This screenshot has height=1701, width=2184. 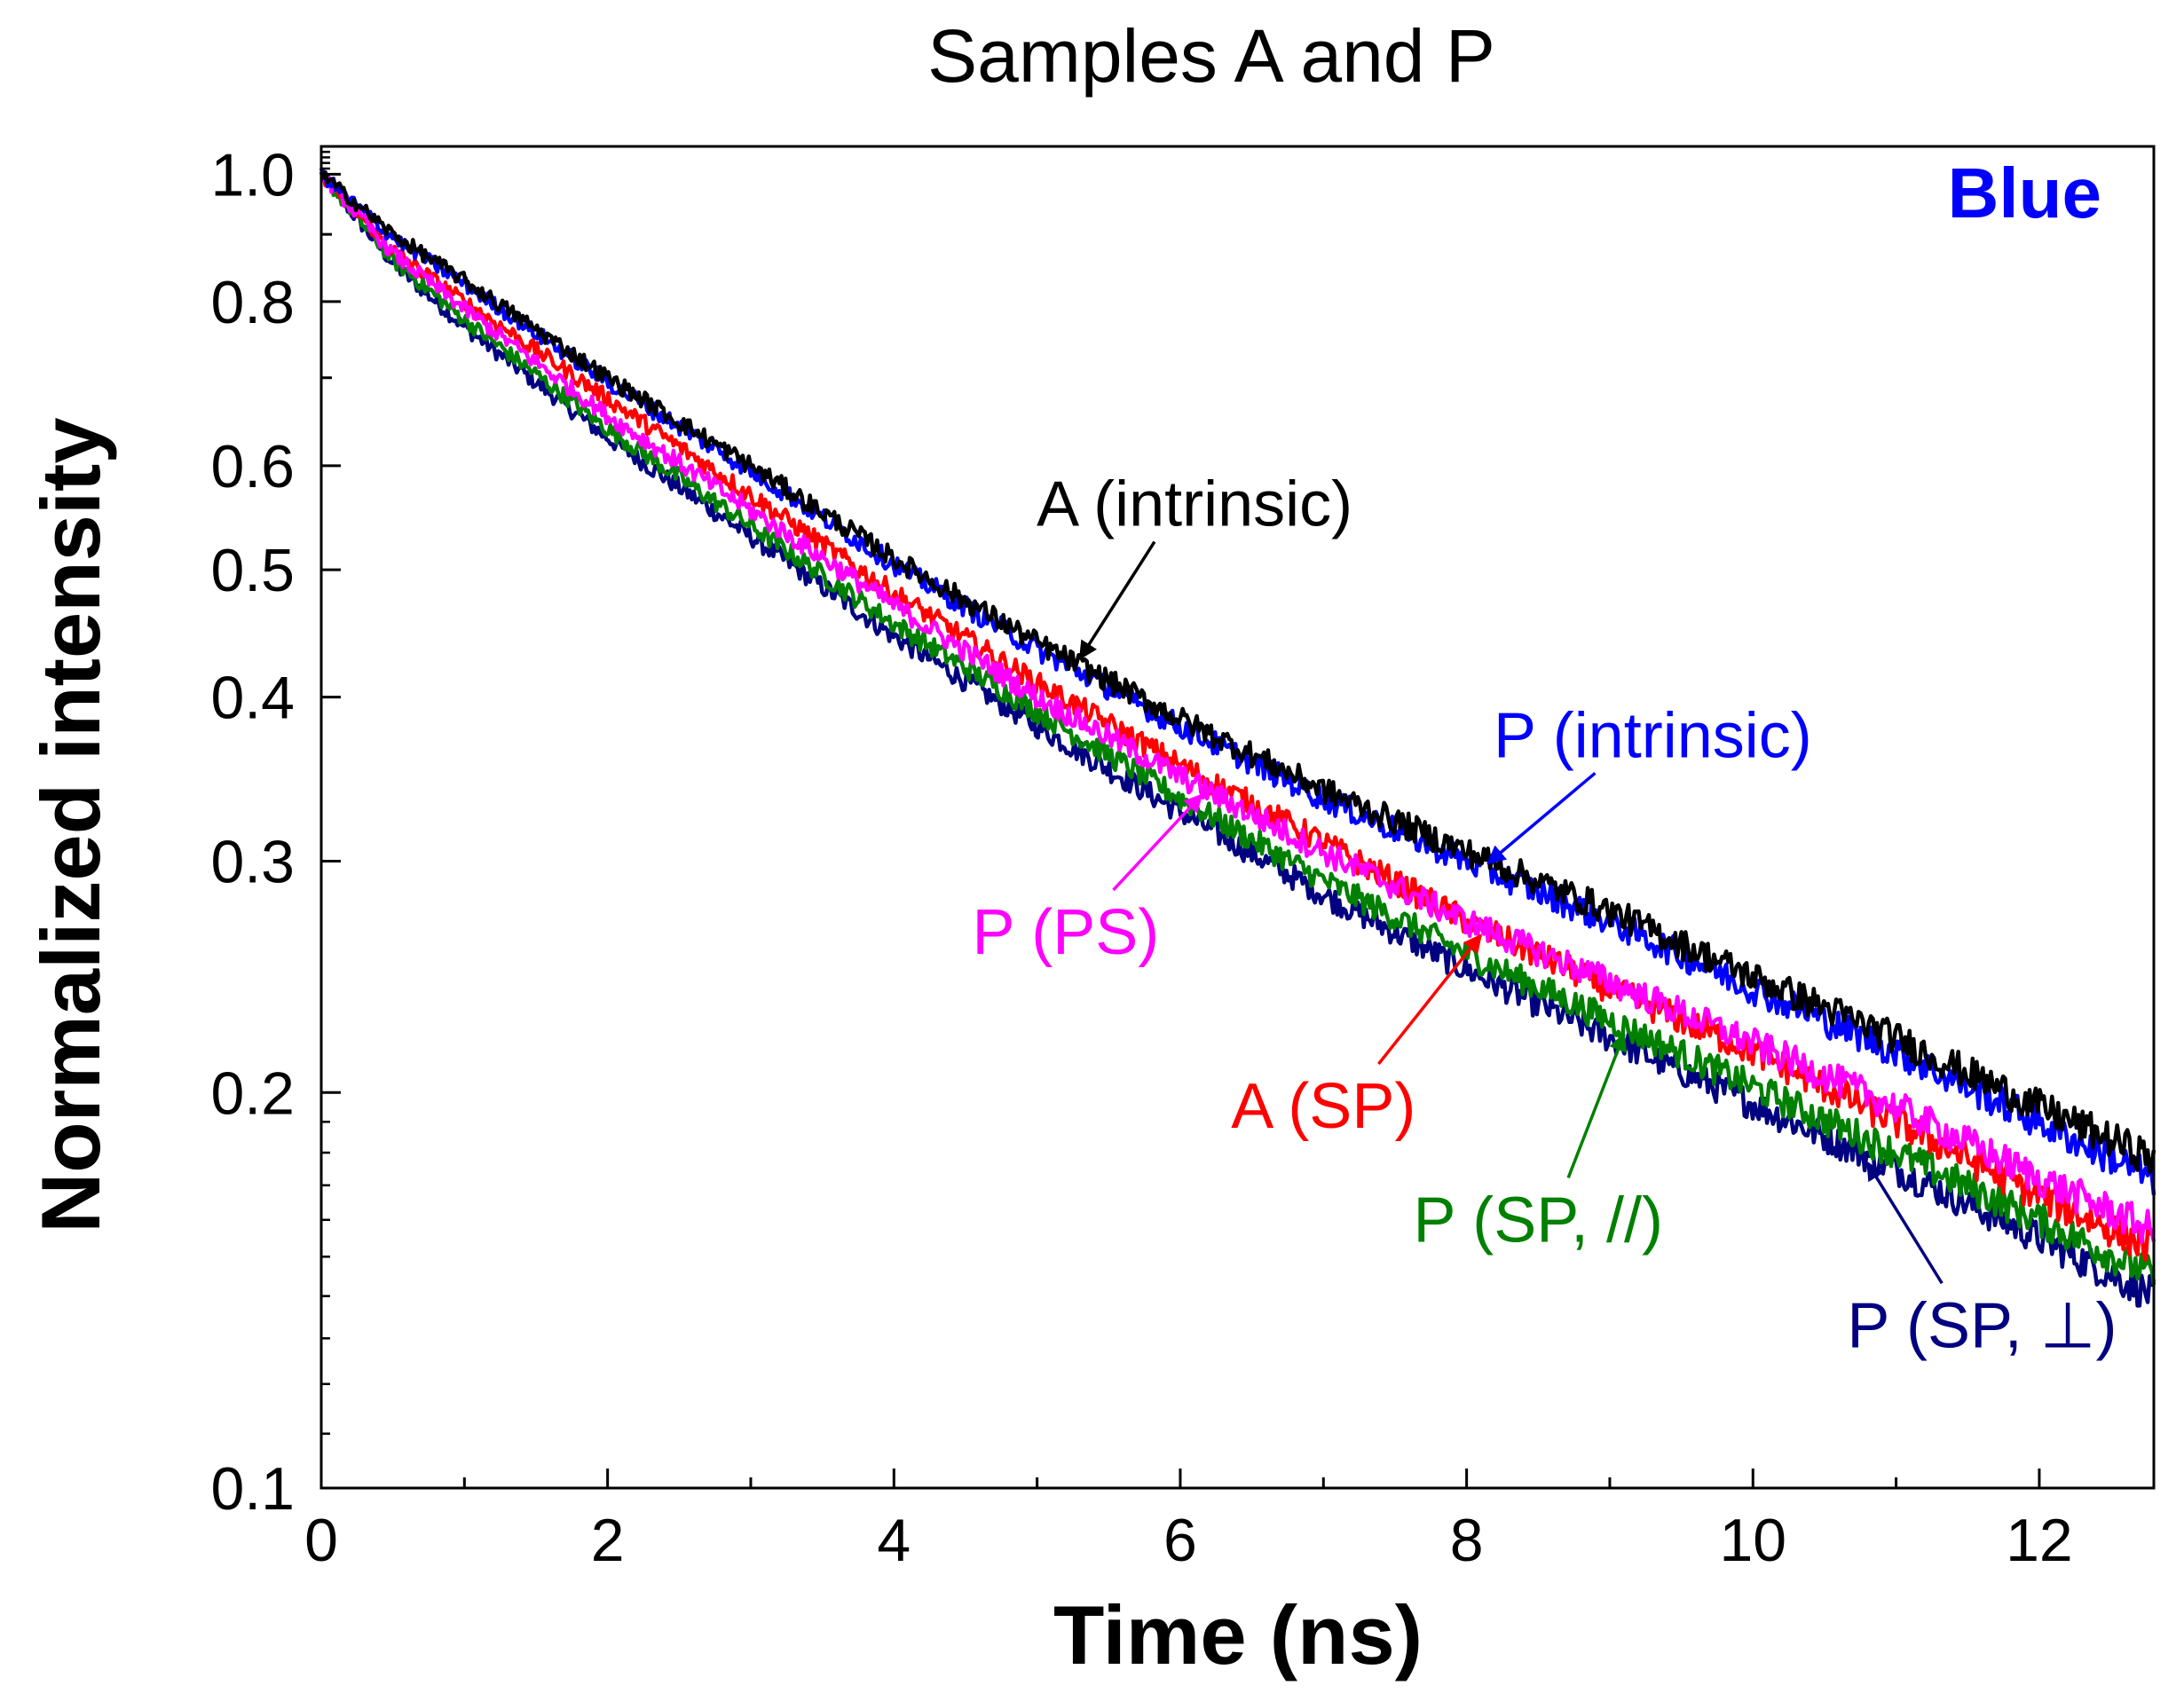 What do you see at coordinates (252, 698) in the screenshot?
I see `y-tick-label-4: 0.4` at bounding box center [252, 698].